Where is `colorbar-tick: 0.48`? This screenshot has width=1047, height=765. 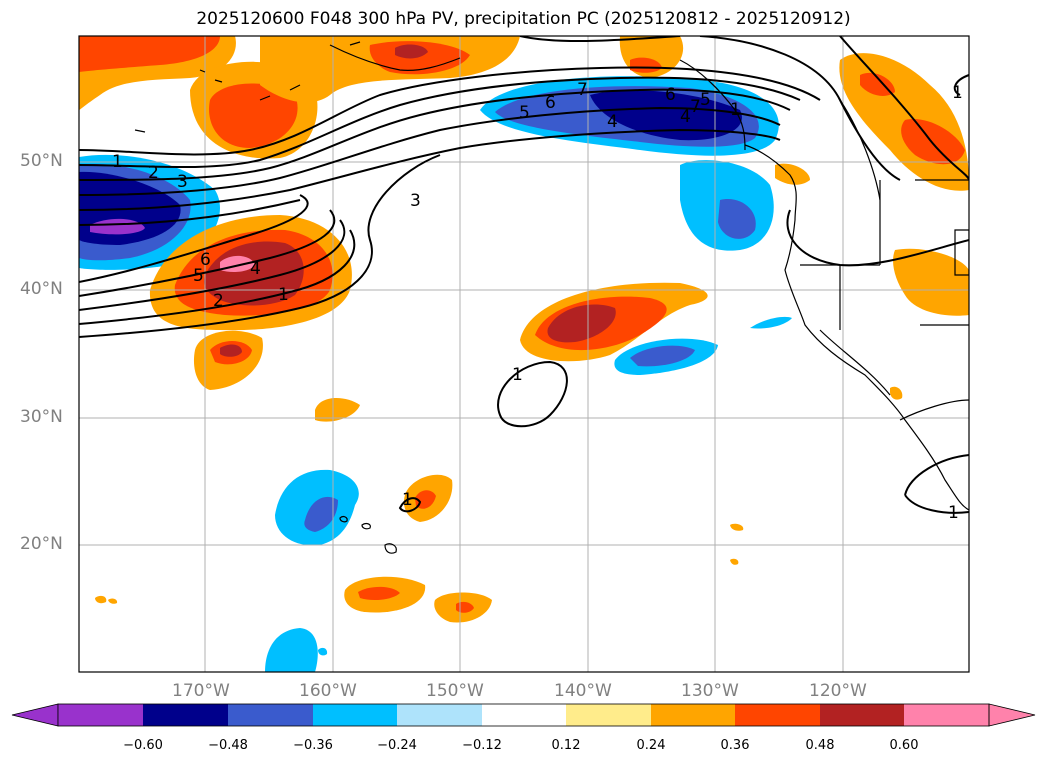
colorbar-tick: 0.48 is located at coordinates (820, 745).